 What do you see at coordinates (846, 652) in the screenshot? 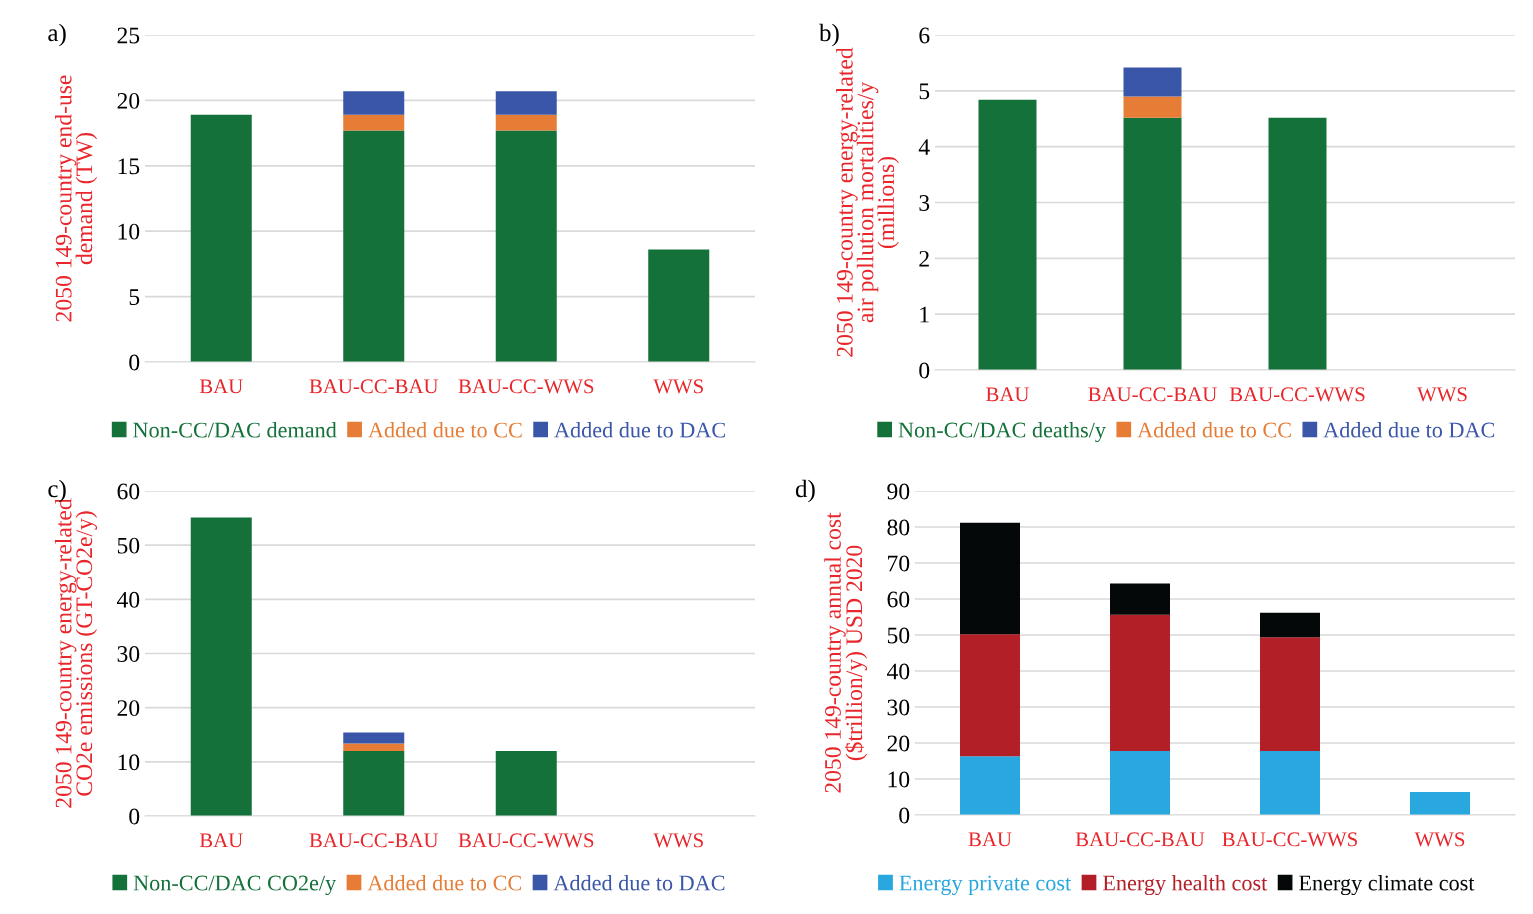
I see `y-axis-title: 2050 149-country annual cost ($trillion/y) USD 2020` at bounding box center [846, 652].